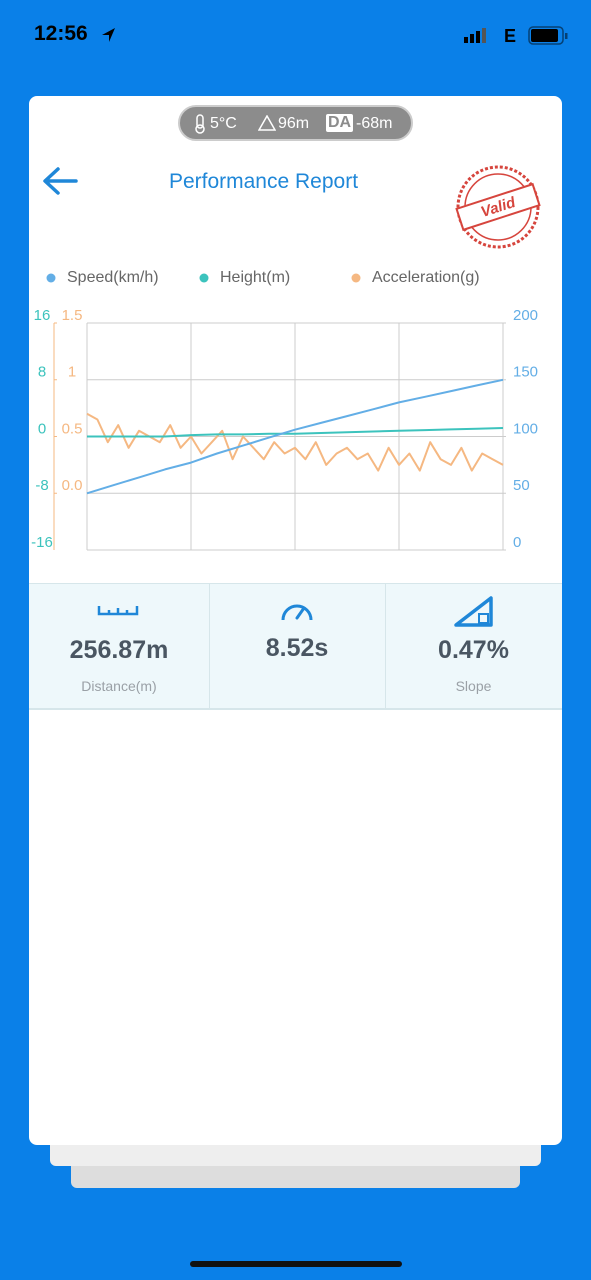  Describe the element at coordinates (263, 181) in the screenshot. I see `page-title: Performance Report` at that location.